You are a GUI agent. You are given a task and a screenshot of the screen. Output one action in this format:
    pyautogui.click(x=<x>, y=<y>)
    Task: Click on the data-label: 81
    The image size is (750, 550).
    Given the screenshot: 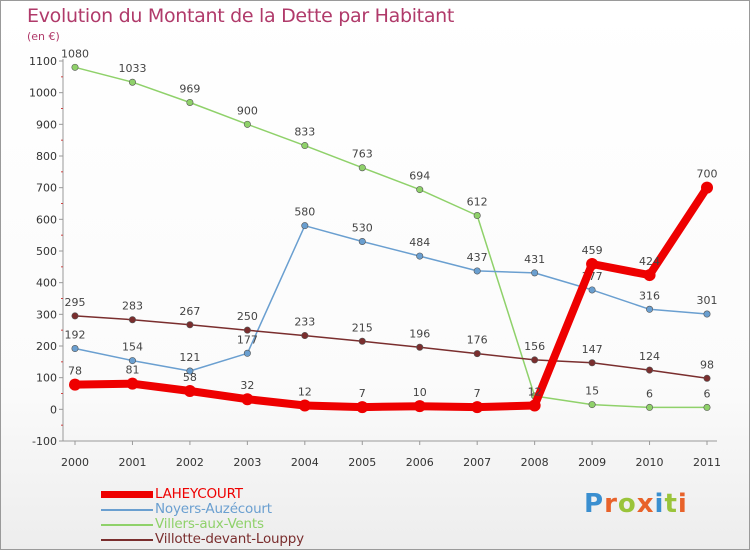 What is the action you would take?
    pyautogui.click(x=132, y=370)
    